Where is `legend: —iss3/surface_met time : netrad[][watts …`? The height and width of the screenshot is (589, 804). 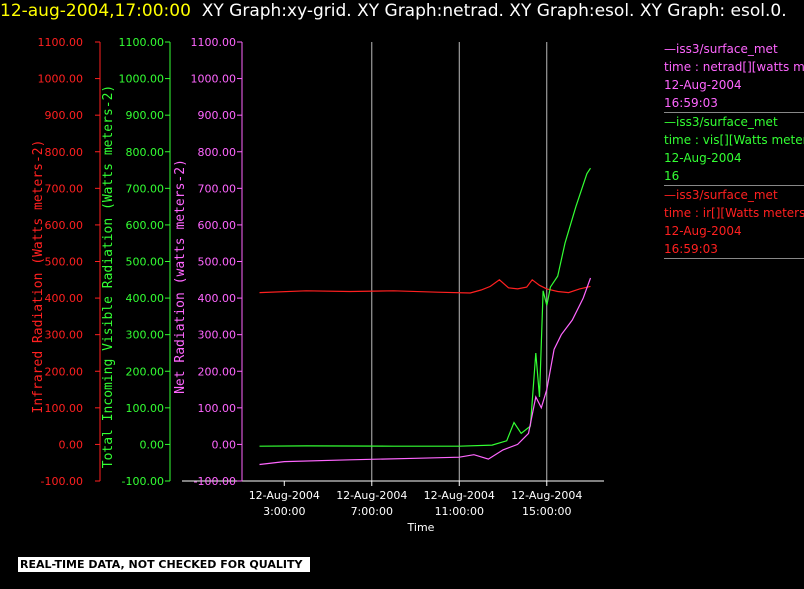
legend: —iss3/surface_met time : netrad[][watts … is located at coordinates (734, 149).